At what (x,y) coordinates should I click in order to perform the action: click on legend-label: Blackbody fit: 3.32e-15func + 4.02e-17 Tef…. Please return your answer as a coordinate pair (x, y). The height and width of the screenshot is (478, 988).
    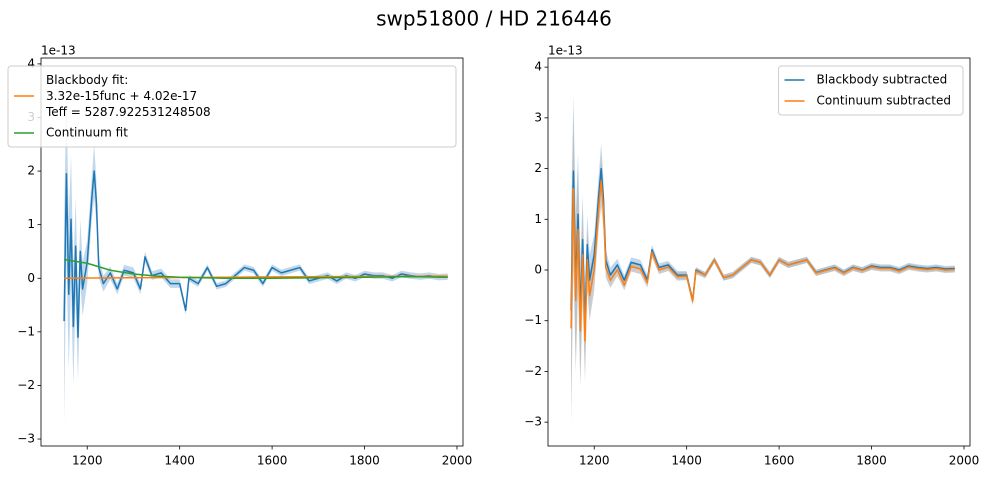
    Looking at the image, I should click on (128, 96).